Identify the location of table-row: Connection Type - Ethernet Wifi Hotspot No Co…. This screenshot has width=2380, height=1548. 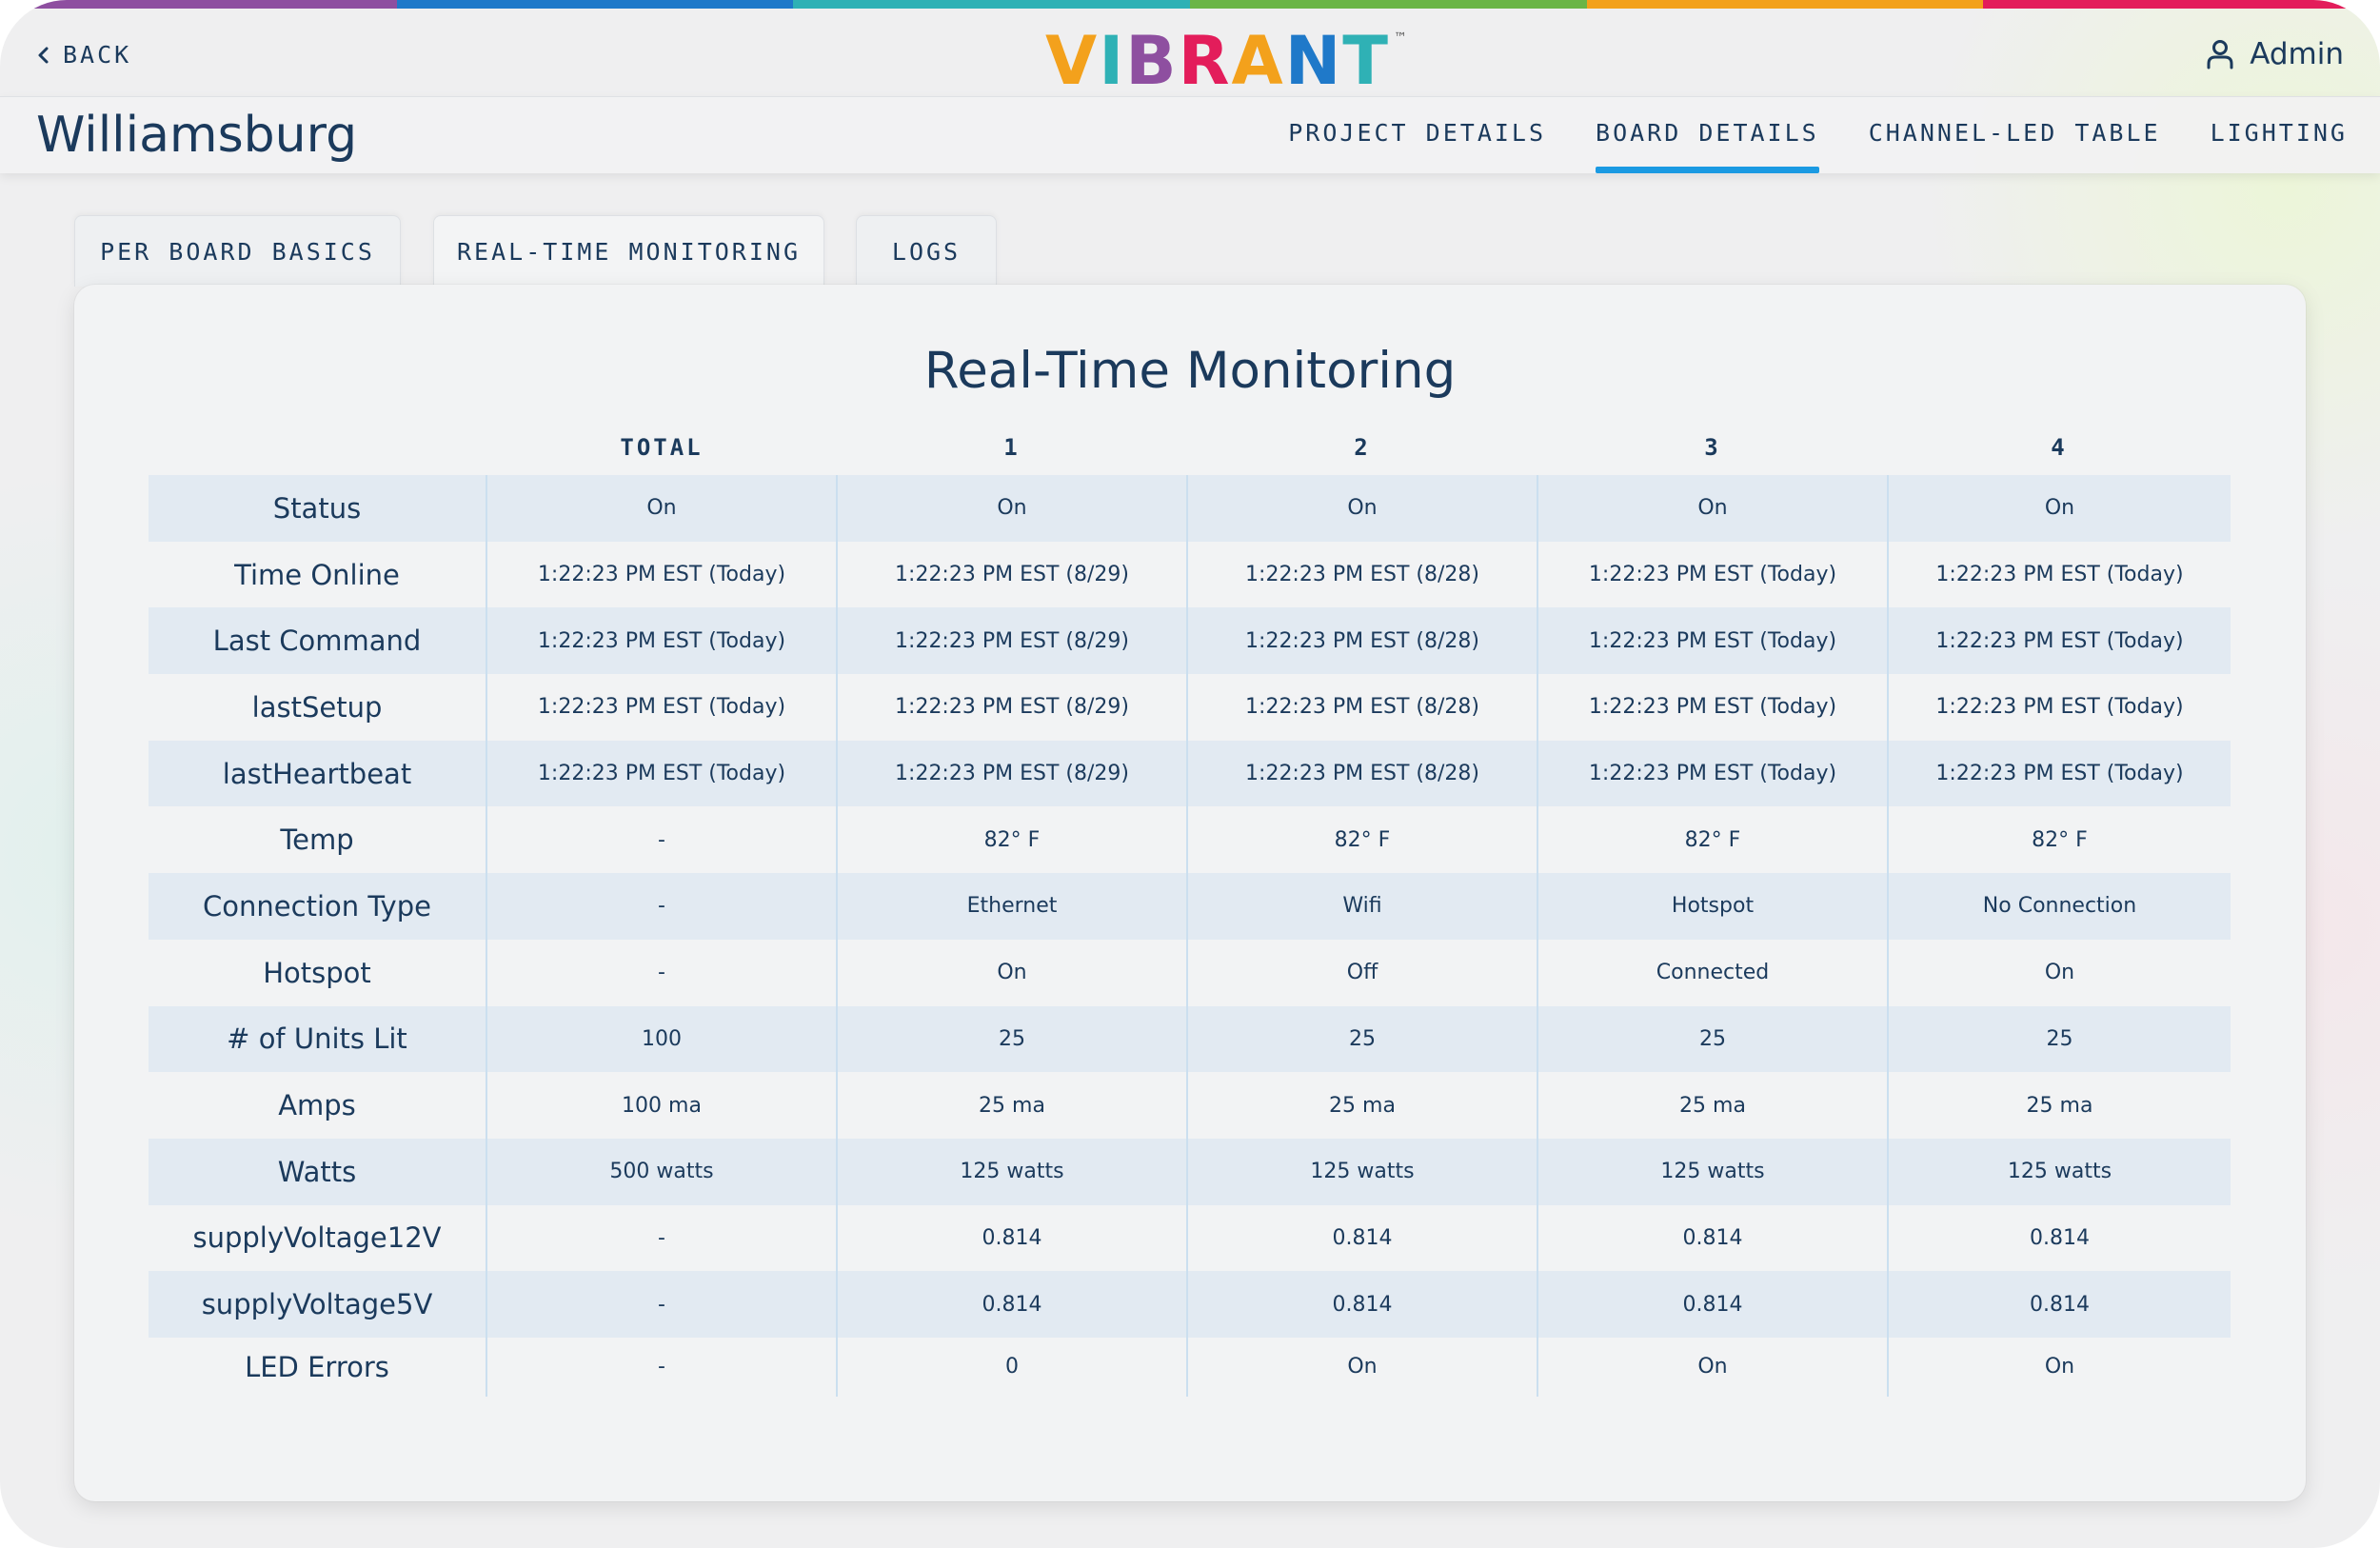
(1190, 907).